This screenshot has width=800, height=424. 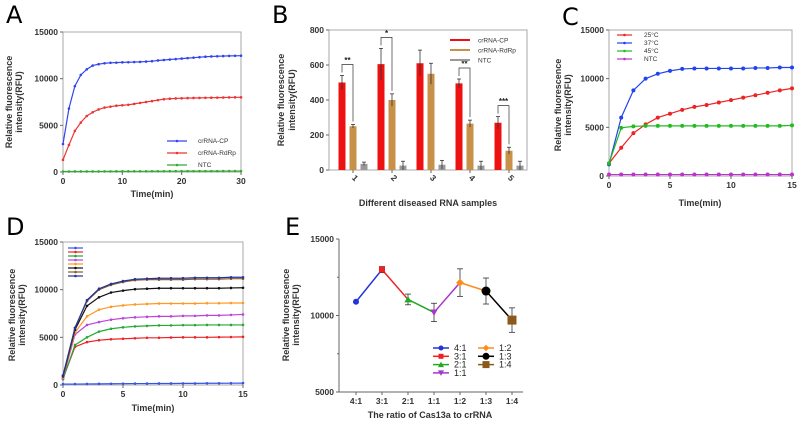 What do you see at coordinates (55, 172) in the screenshot?
I see `y-tick-label: 0` at bounding box center [55, 172].